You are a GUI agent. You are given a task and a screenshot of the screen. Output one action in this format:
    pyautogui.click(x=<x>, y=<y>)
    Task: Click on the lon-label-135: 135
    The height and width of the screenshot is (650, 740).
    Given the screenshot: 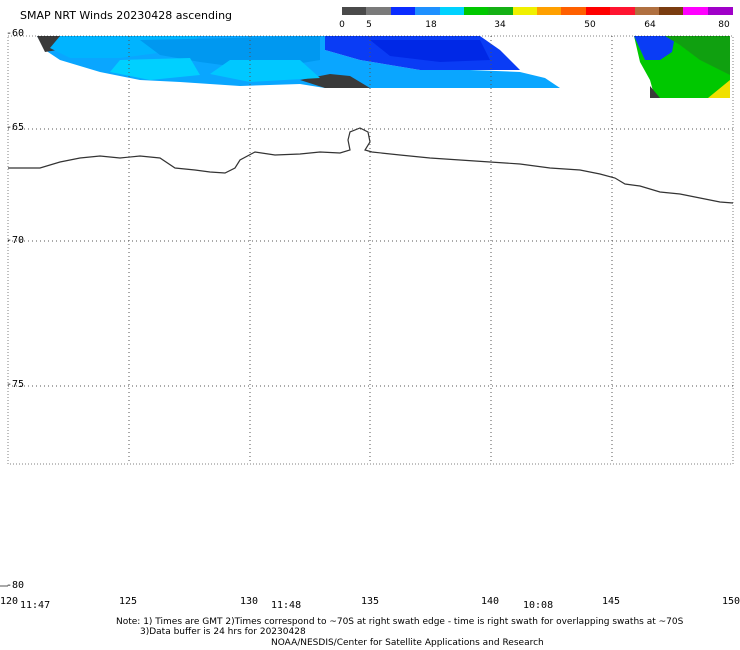 What is the action you would take?
    pyautogui.click(x=370, y=601)
    